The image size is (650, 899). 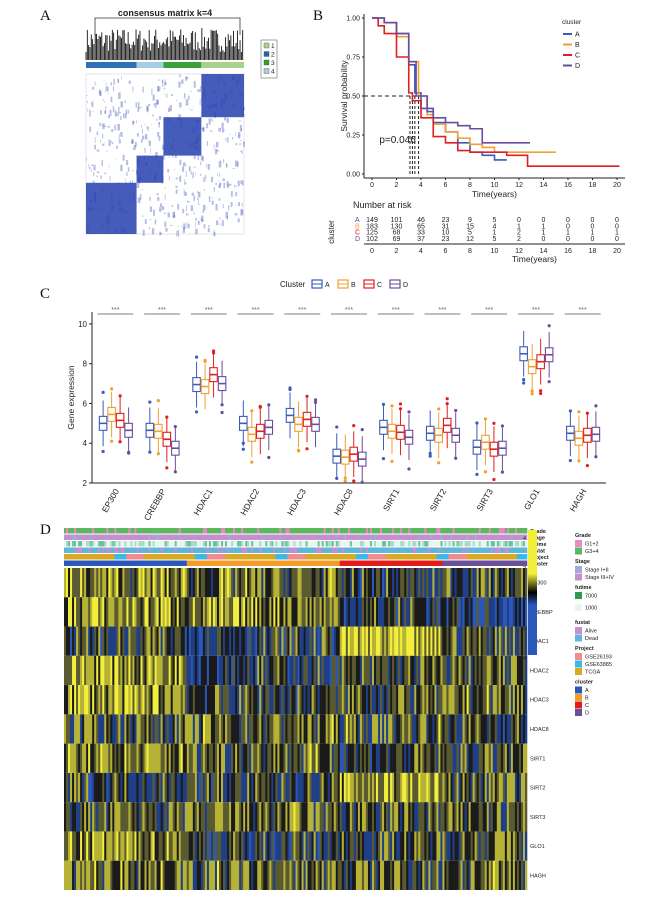 What do you see at coordinates (544, 239) in the screenshot?
I see `risk-value: 0` at bounding box center [544, 239].